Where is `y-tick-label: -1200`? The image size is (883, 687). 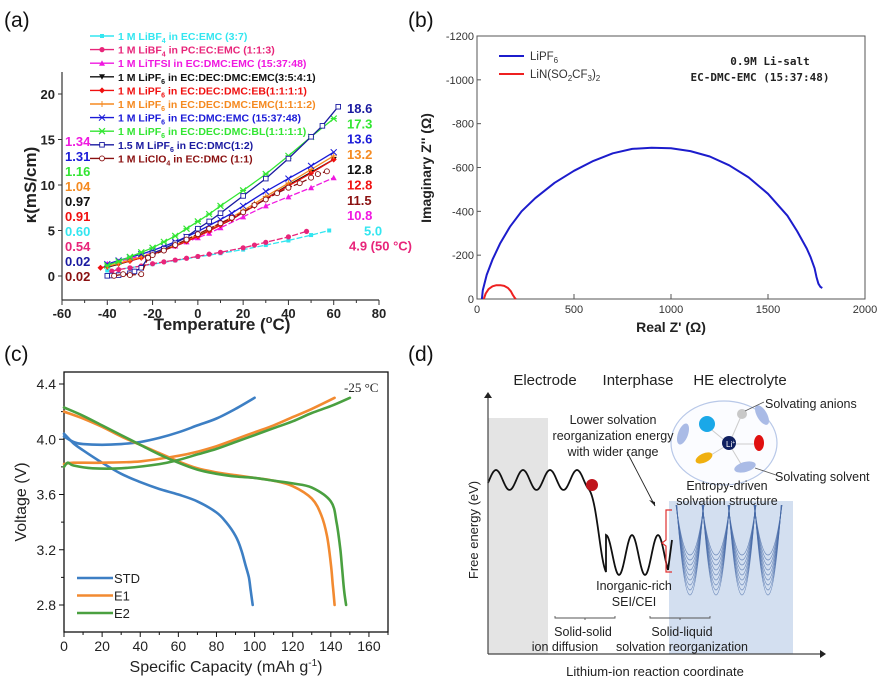
y-tick-label: -1200 is located at coordinates (460, 37).